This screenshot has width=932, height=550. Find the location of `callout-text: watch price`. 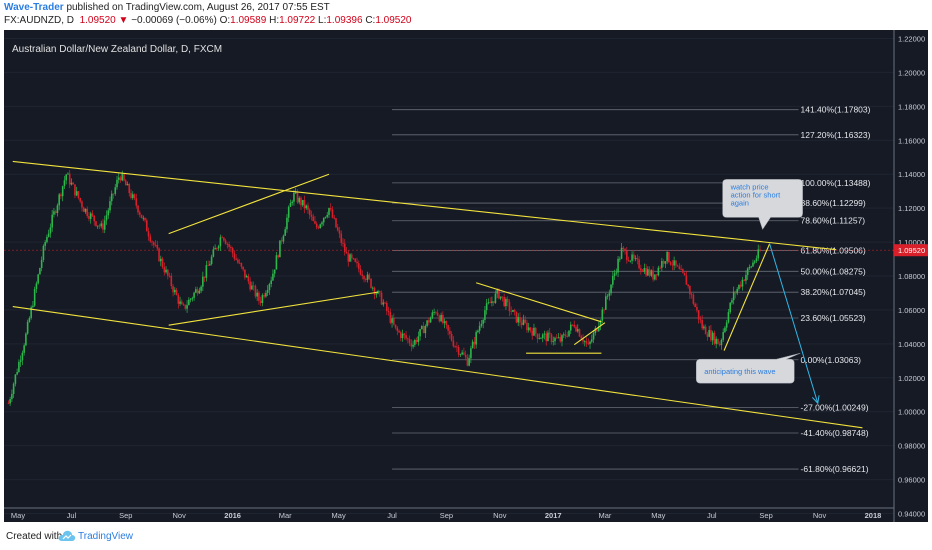

callout-text: watch price is located at coordinates (749, 186).